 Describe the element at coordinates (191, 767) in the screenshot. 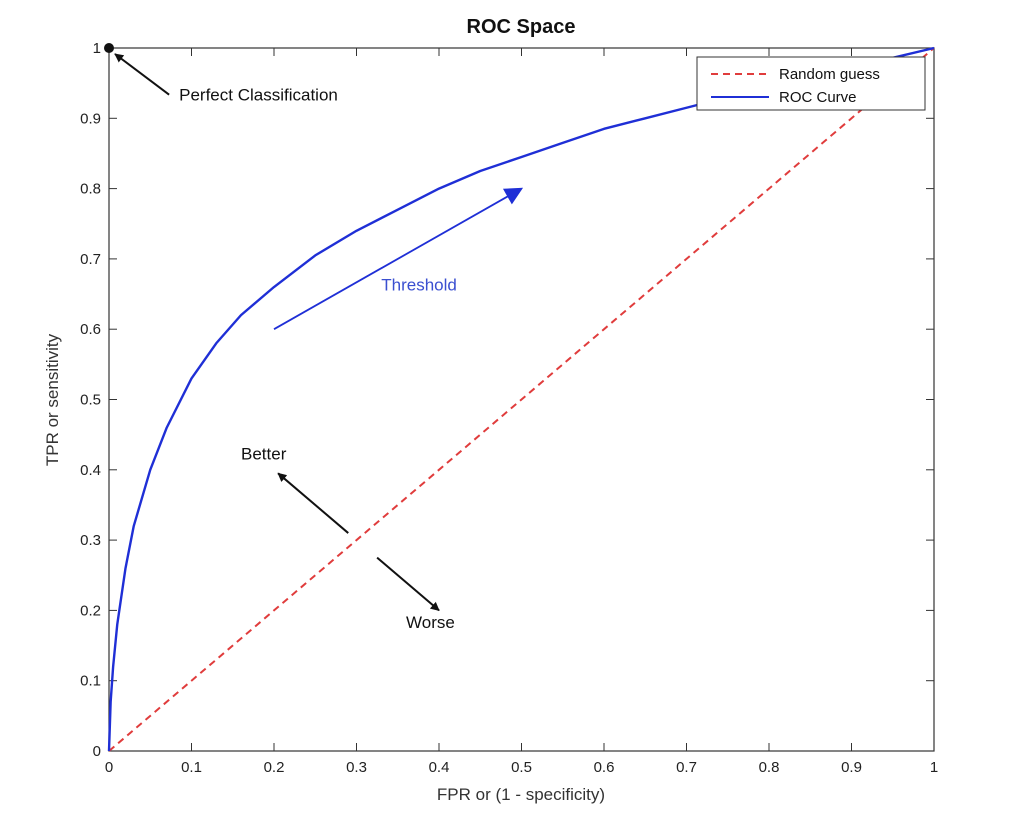

I see `x-tick-label: 0.1` at that location.